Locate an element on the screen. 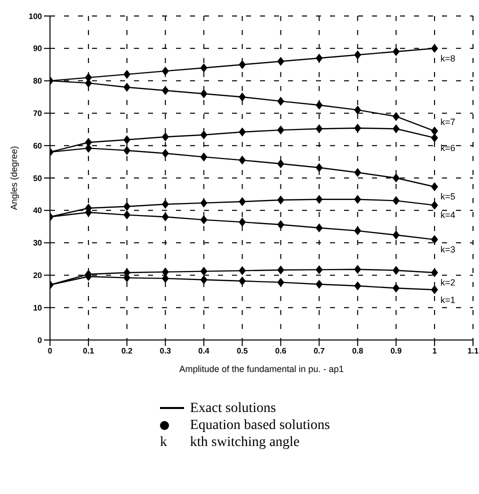 The image size is (479, 494). y-tick-label: 10 is located at coordinates (38, 307).